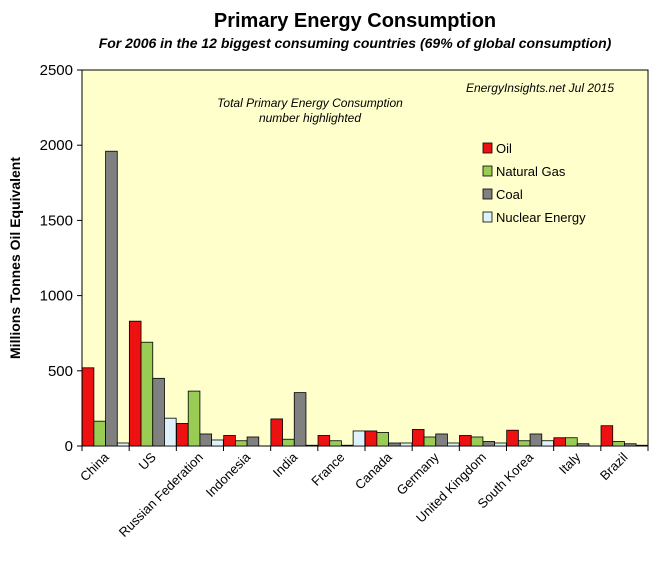 This screenshot has height=581, width=672. I want to click on bar-indonesia-coal, so click(253, 441).